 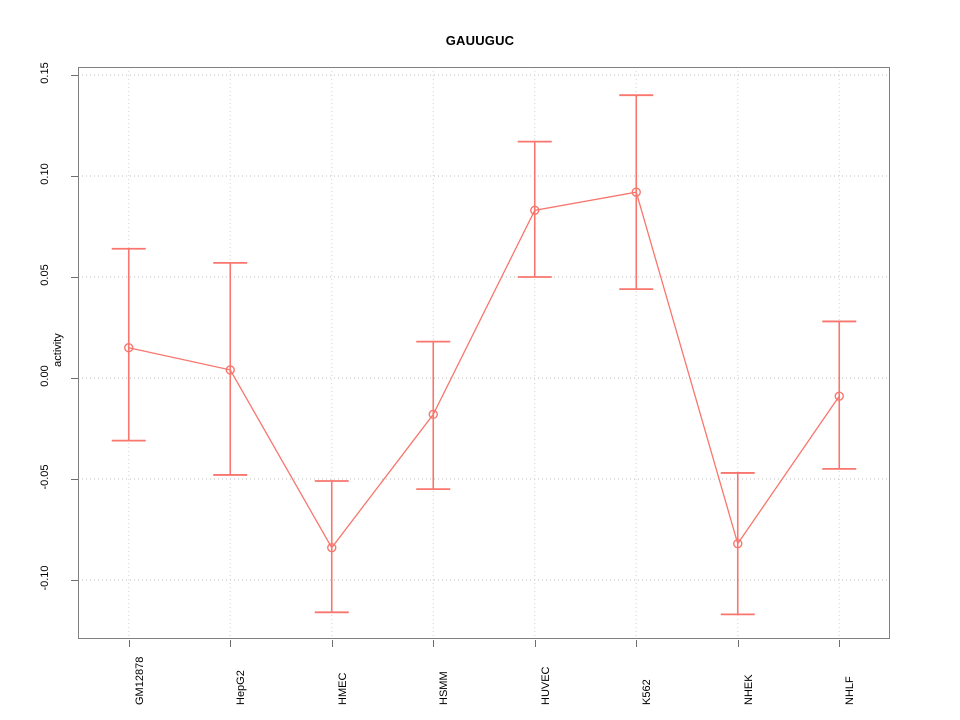 I want to click on y-tick-label: 0.15, so click(x=45, y=73).